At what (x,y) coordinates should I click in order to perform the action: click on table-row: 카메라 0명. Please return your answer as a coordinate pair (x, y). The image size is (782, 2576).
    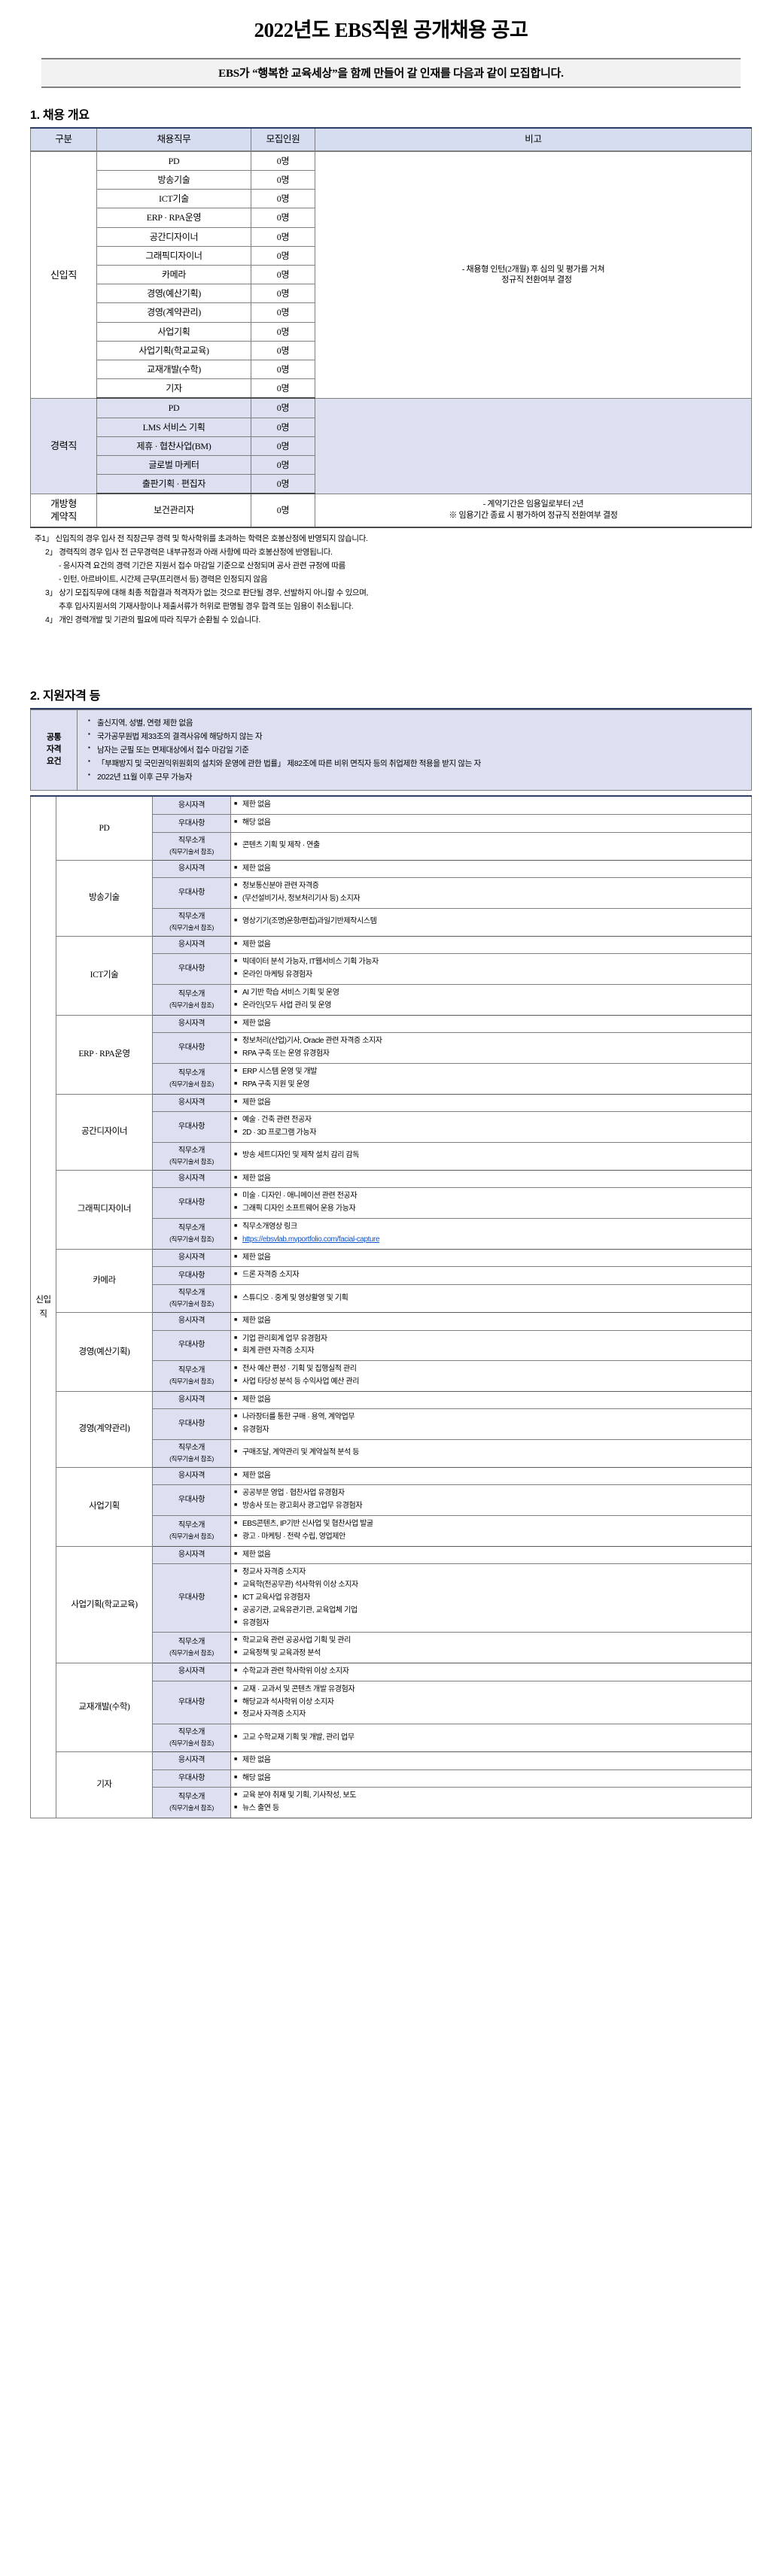
    Looking at the image, I should click on (392, 274).